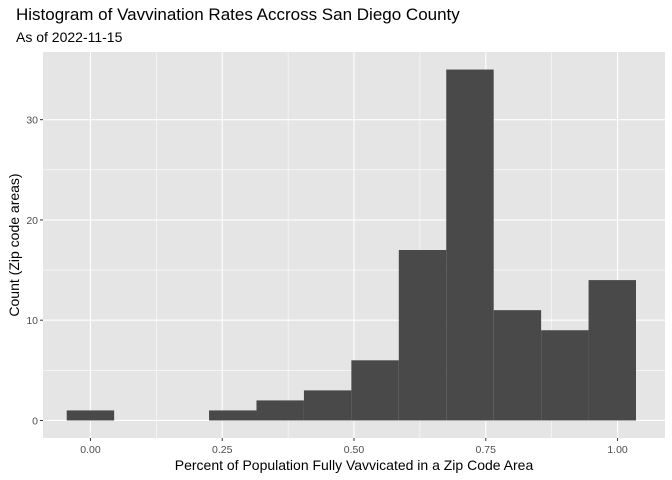 The height and width of the screenshot is (480, 672). What do you see at coordinates (90, 450) in the screenshot?
I see `x-tick-label: 0.00` at bounding box center [90, 450].